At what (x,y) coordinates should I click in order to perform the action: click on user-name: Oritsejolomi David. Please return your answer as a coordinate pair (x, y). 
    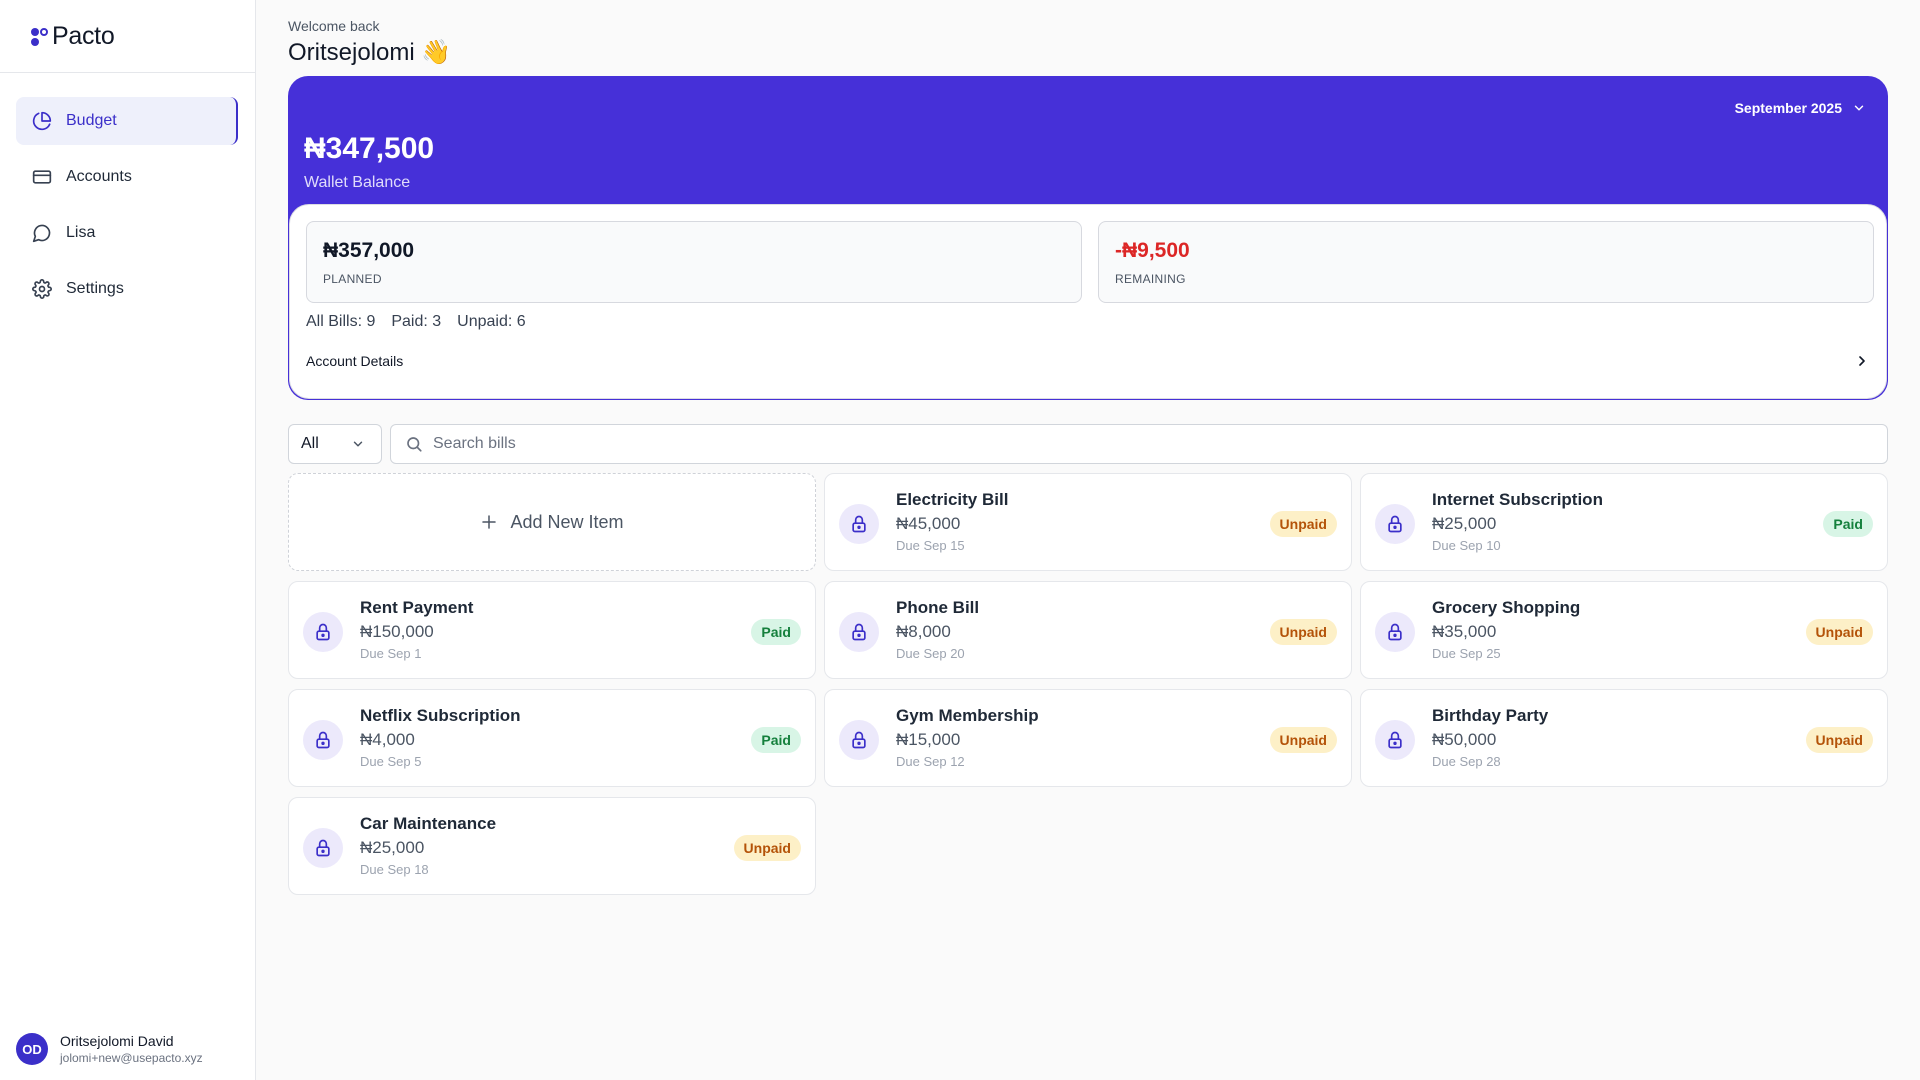
    Looking at the image, I should click on (117, 1041).